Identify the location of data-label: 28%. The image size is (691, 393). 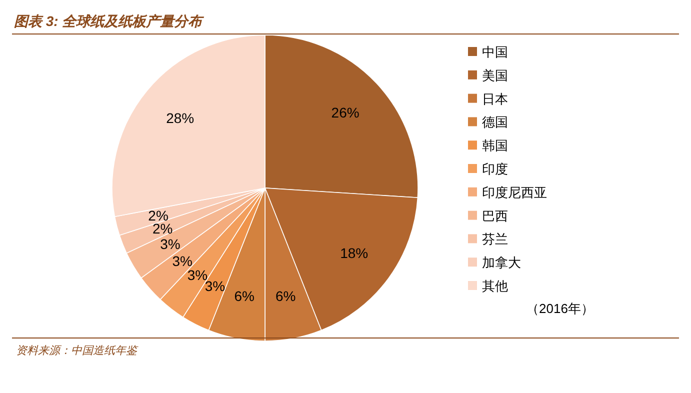
(180, 118).